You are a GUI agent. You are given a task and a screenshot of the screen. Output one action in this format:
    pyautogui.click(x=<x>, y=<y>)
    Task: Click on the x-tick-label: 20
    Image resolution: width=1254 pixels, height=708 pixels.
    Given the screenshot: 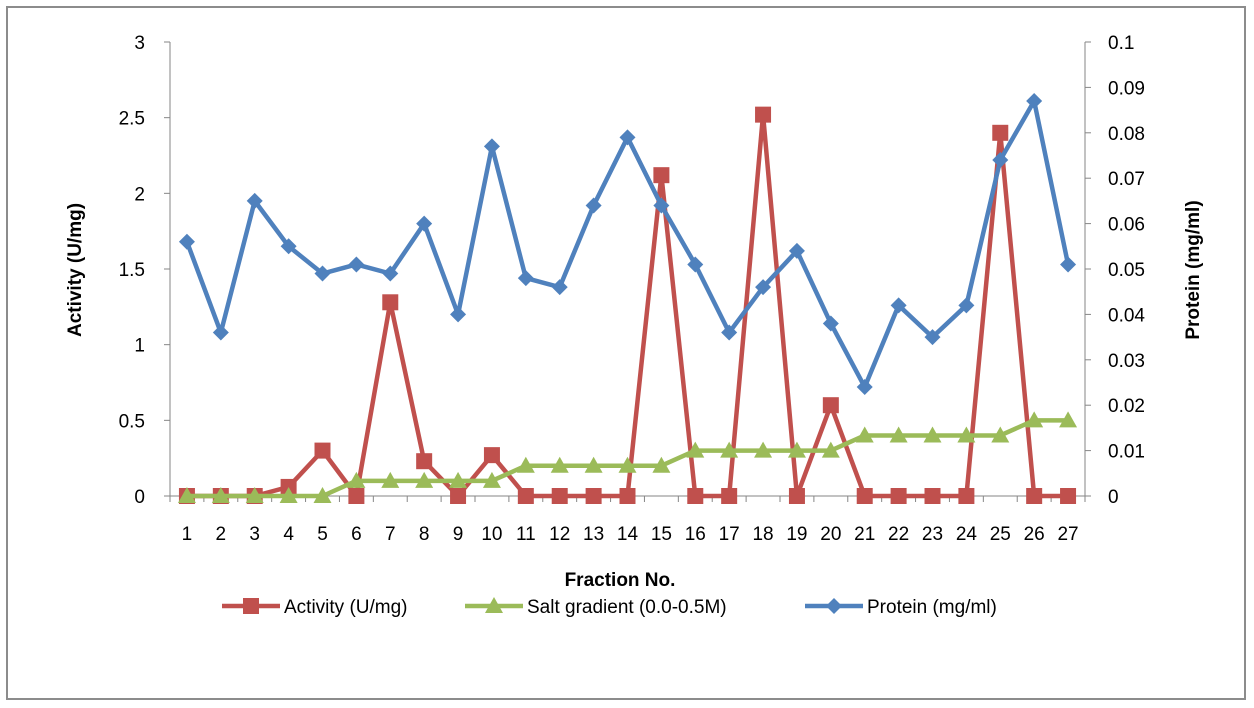 What is the action you would take?
    pyautogui.click(x=830, y=534)
    